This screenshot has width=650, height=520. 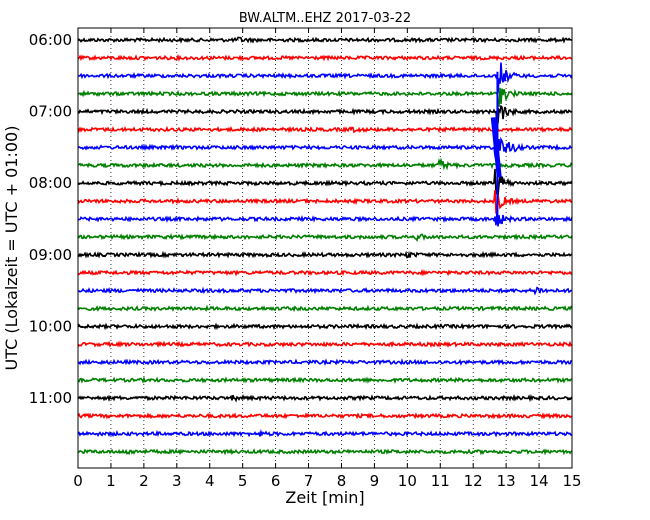 I want to click on x-tick-label: 6, so click(x=276, y=481).